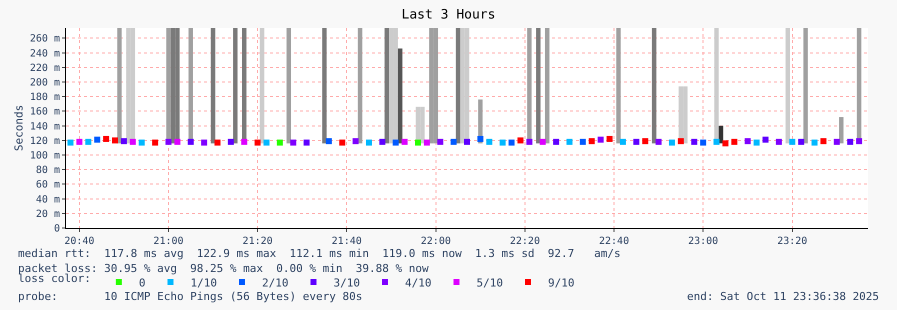 The height and width of the screenshot is (310, 897). I want to click on x-tick-label: 21:00, so click(168, 241).